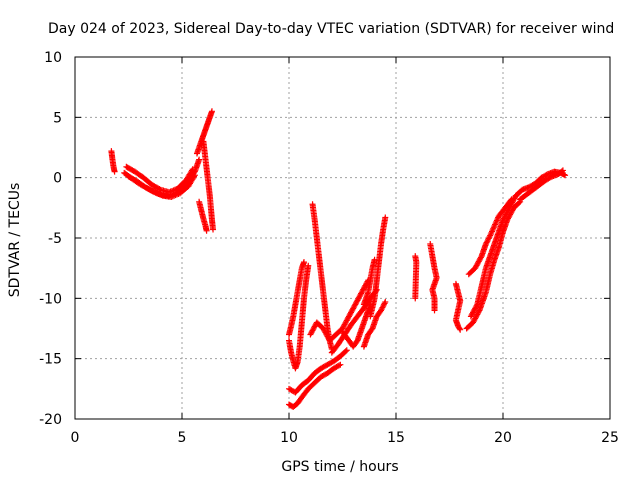 The width and height of the screenshot is (640, 480). What do you see at coordinates (57, 179) in the screenshot?
I see `y-tick-label: 0` at bounding box center [57, 179].